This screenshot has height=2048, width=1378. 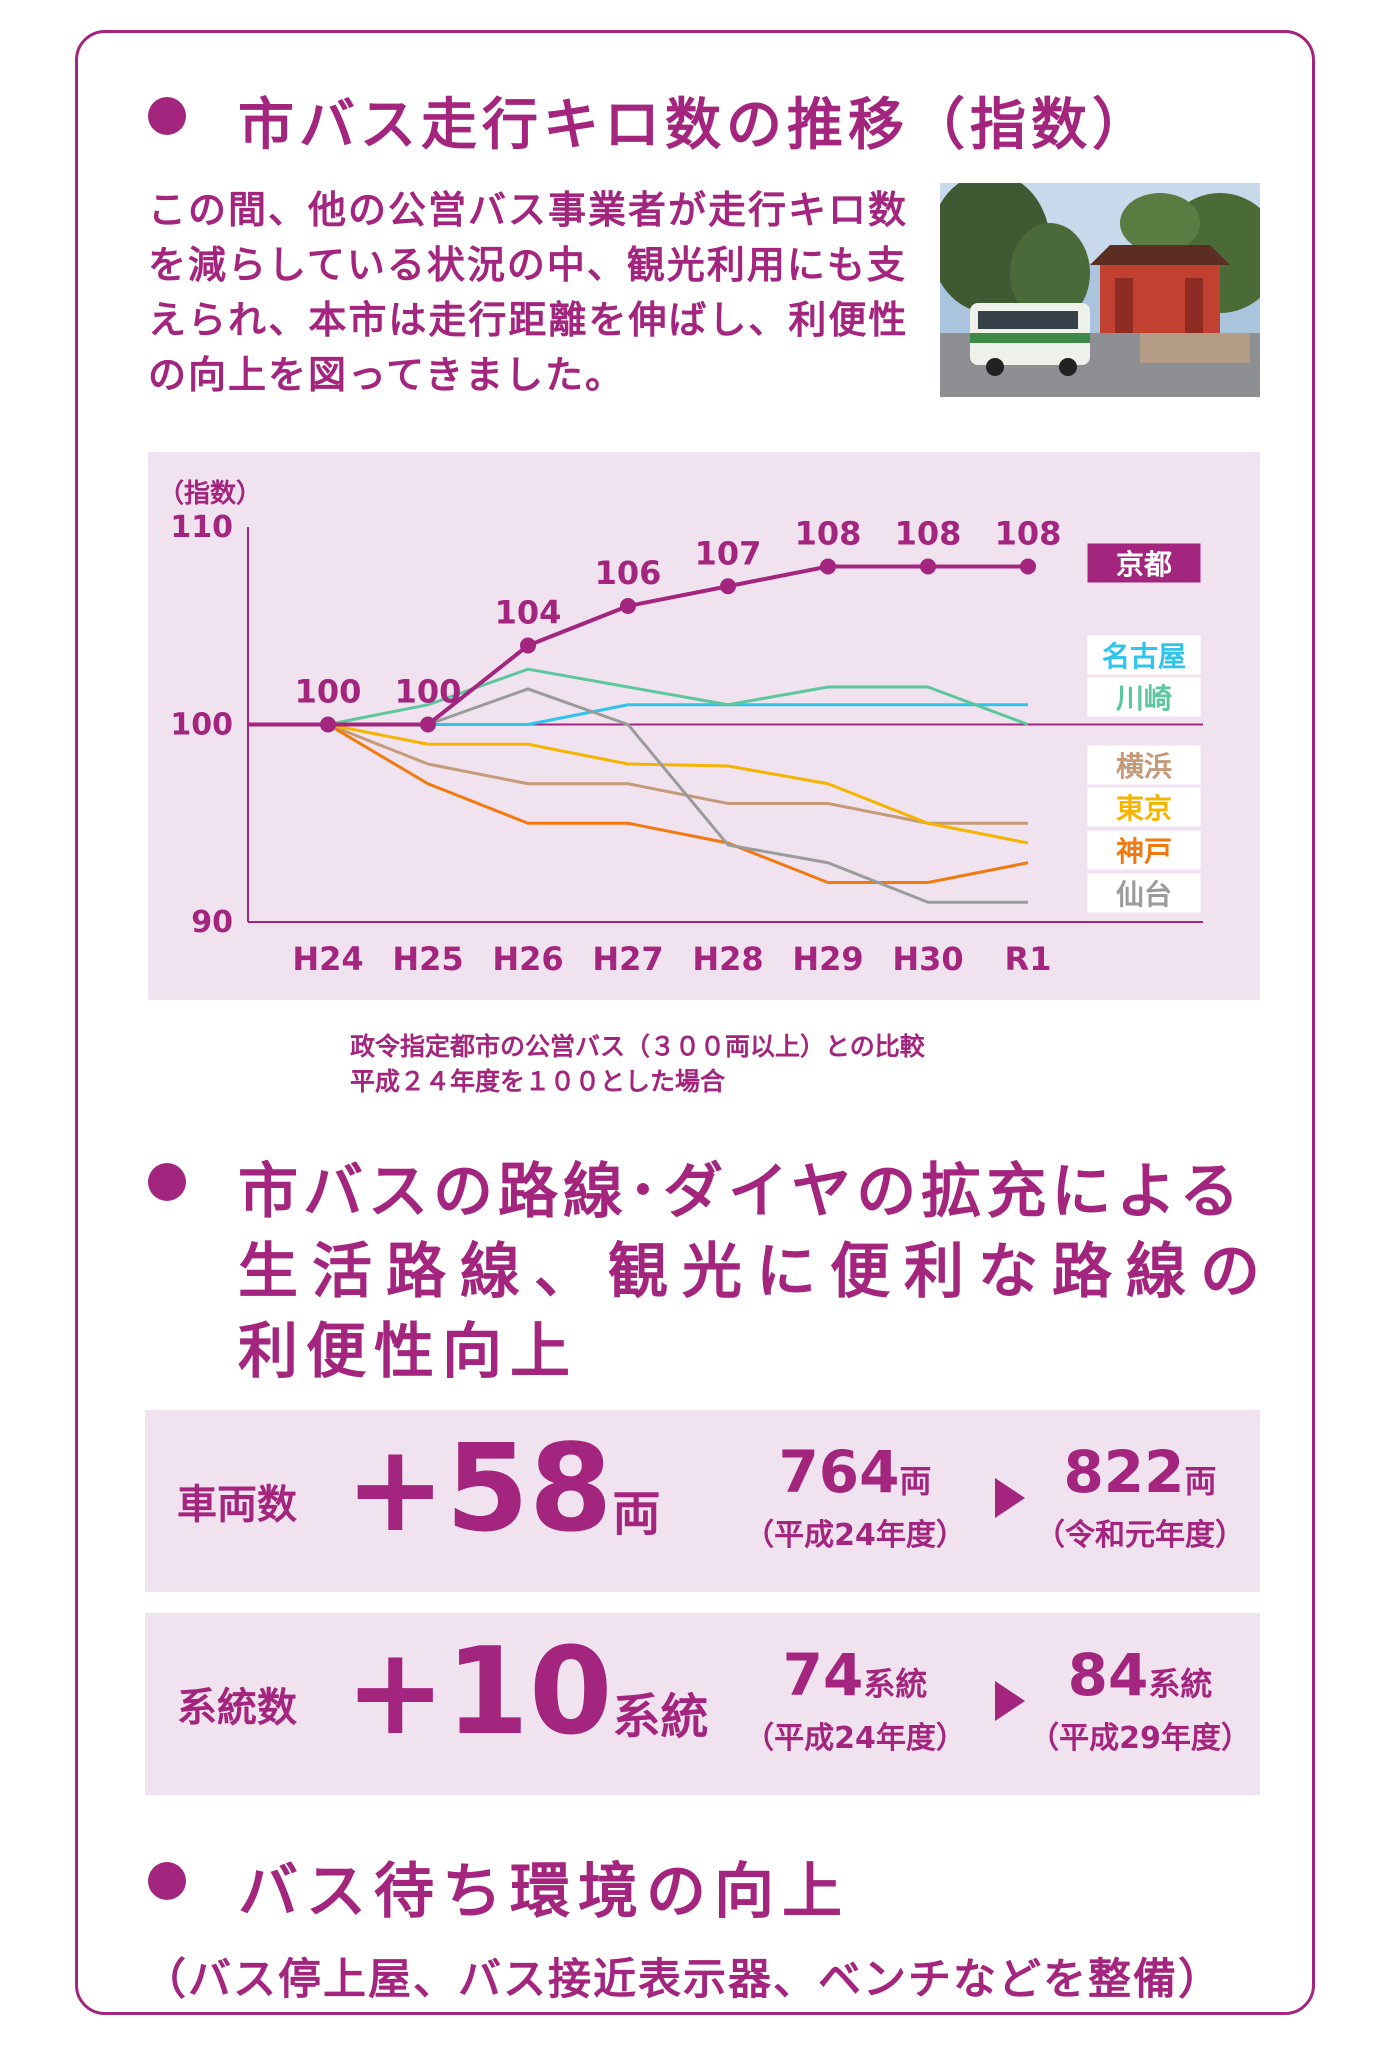 I want to click on x-tick-label: R1, so click(x=1028, y=959).